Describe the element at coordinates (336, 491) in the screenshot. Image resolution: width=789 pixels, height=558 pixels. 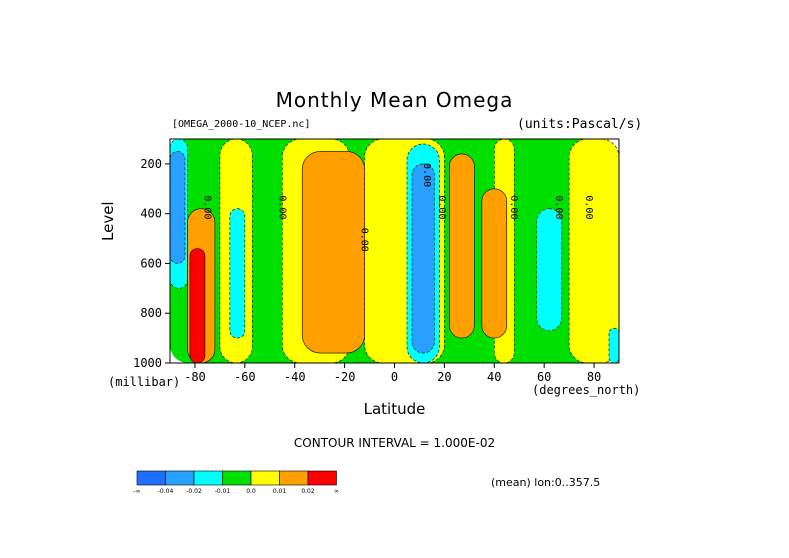
I see `colorbar-label: ∞` at that location.